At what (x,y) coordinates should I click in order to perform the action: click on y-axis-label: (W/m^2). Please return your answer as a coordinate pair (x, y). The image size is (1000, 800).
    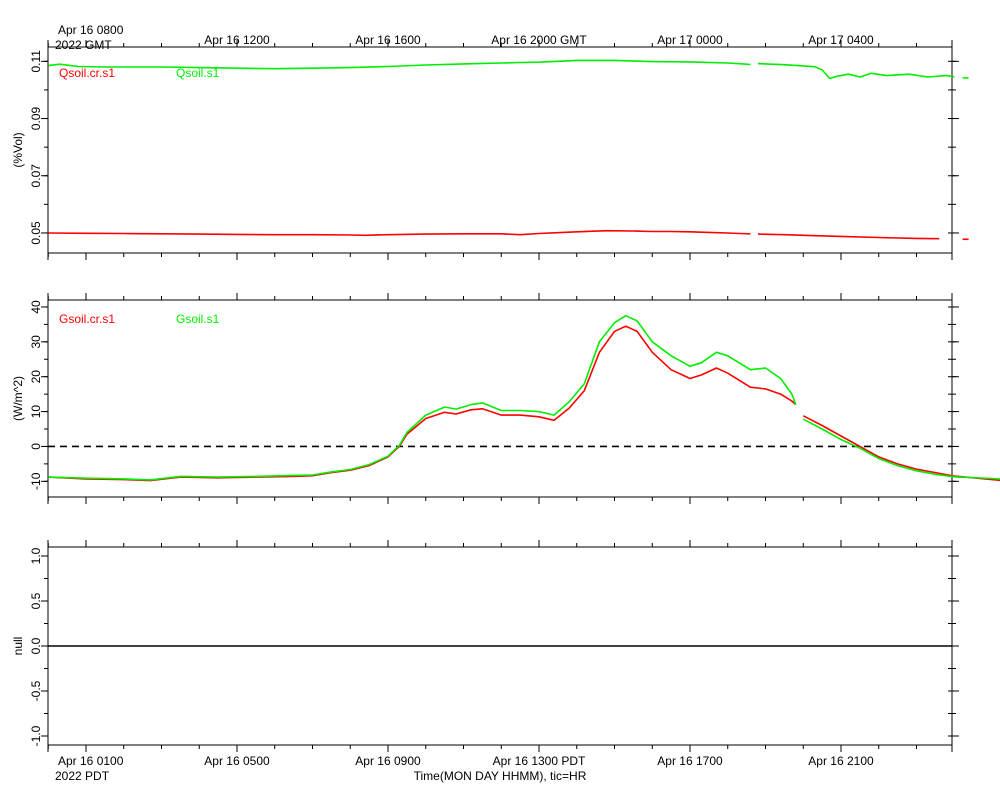
    Looking at the image, I should click on (18, 398).